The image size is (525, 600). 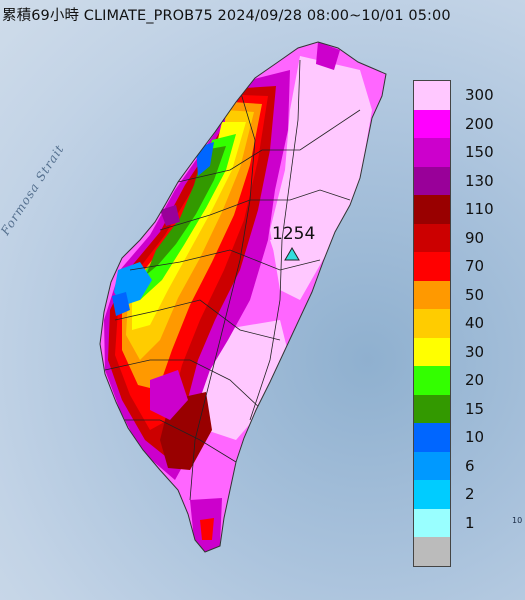 I want to click on legend-level-label: 2, so click(x=470, y=494).